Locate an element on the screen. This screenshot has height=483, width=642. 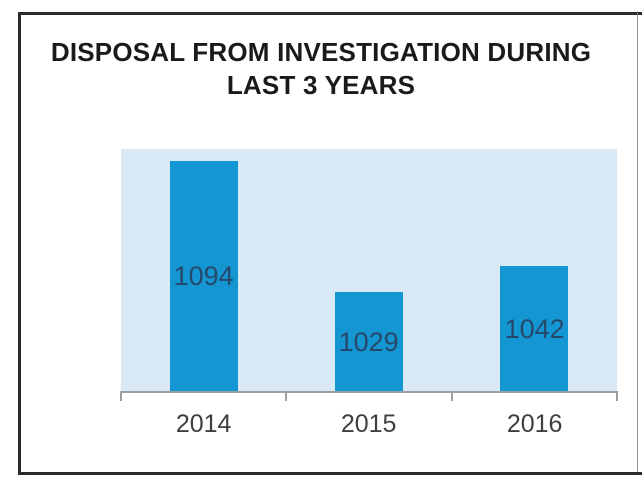
chart-frame-right-edge is located at coordinates (637, 242).